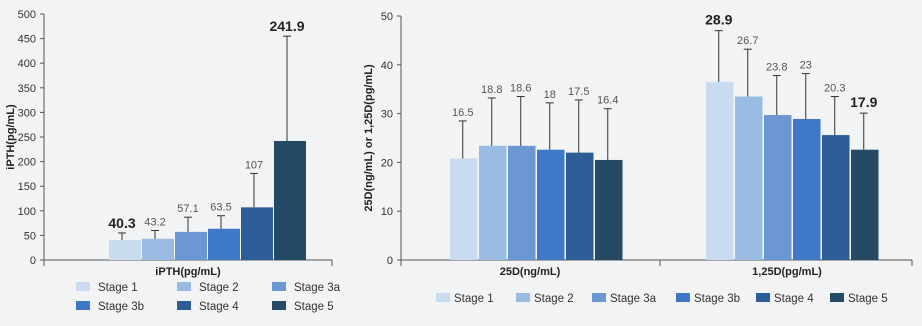 The image size is (922, 326). I want to click on data-label: 18, so click(550, 95).